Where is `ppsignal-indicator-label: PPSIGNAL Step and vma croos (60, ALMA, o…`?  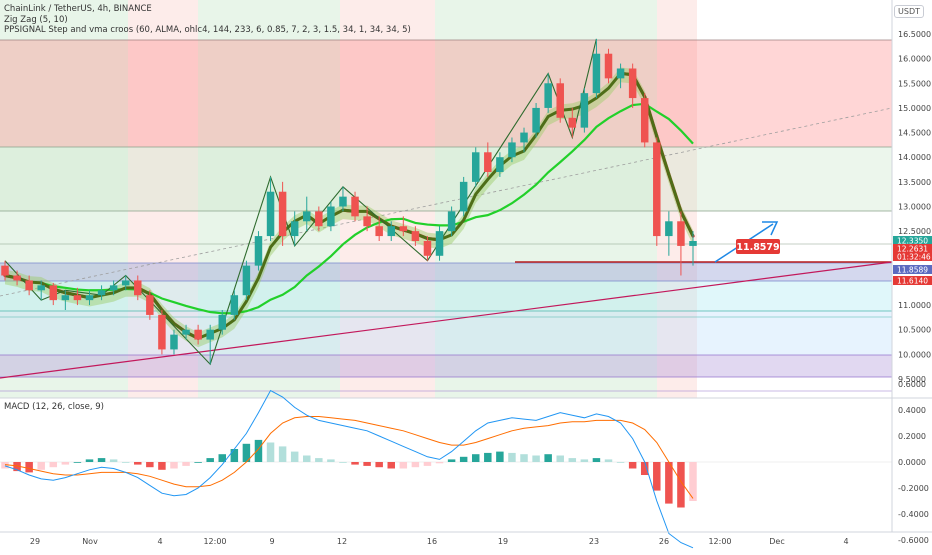 ppsignal-indicator-label: PPSIGNAL Step and vma croos (60, ALMA, o… is located at coordinates (207, 30).